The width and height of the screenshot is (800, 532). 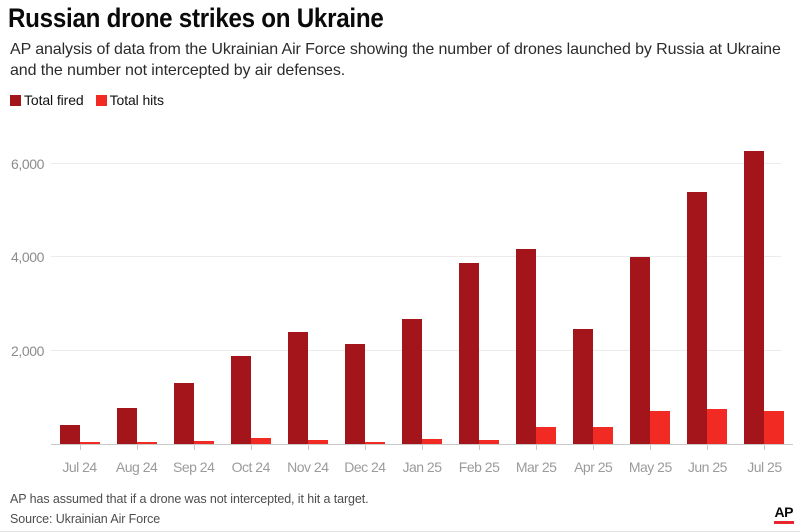 What do you see at coordinates (87, 100) in the screenshot?
I see `legend: Total fired Total hits` at bounding box center [87, 100].